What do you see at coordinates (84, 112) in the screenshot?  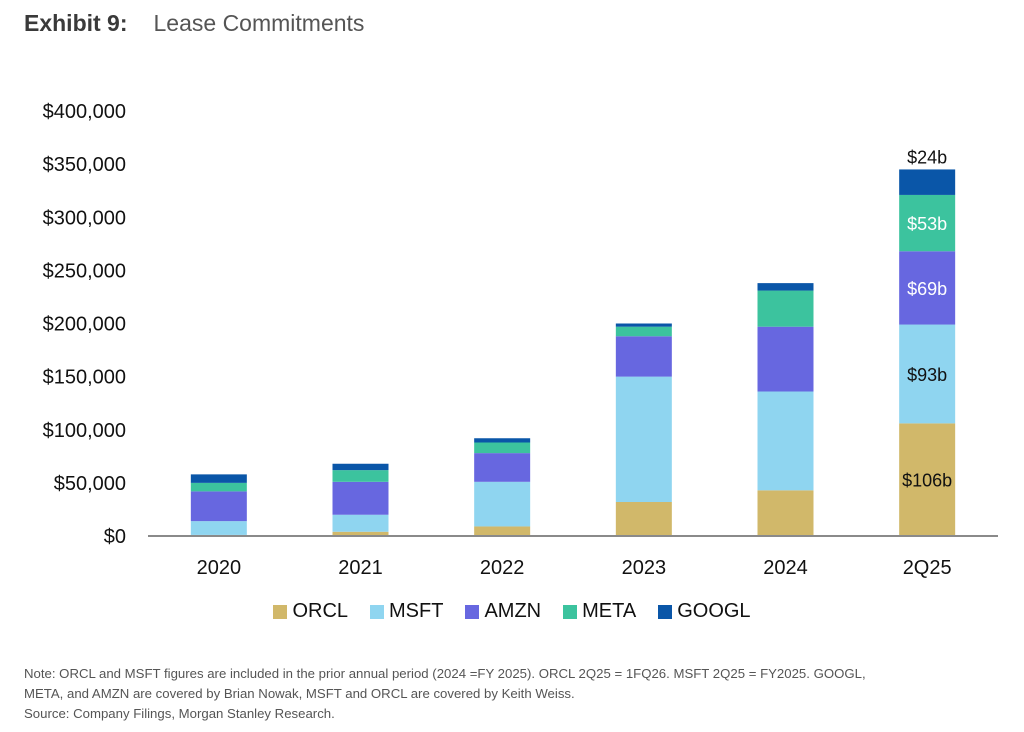 I see `y-tick-label: $400,000` at bounding box center [84, 112].